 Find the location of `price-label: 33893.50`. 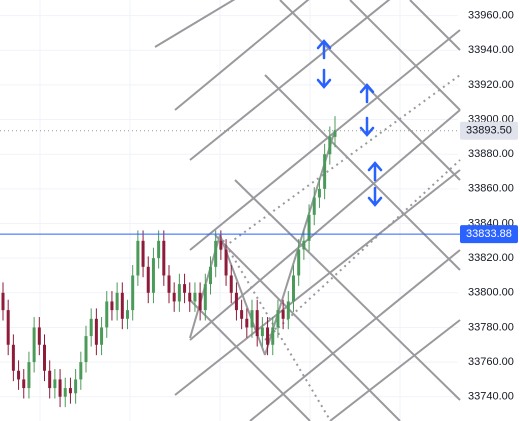

price-label: 33893.50 is located at coordinates (489, 131).